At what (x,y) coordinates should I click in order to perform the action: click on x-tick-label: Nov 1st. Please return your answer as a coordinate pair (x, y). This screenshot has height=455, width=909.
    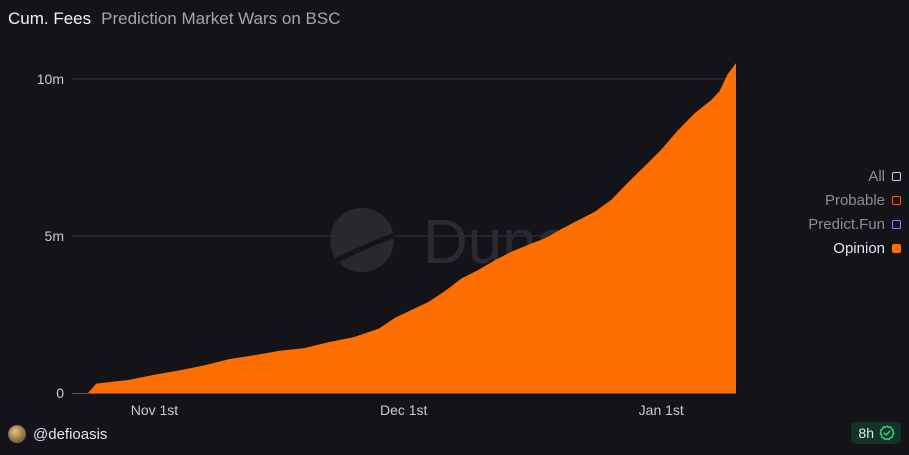
    Looking at the image, I should click on (155, 410).